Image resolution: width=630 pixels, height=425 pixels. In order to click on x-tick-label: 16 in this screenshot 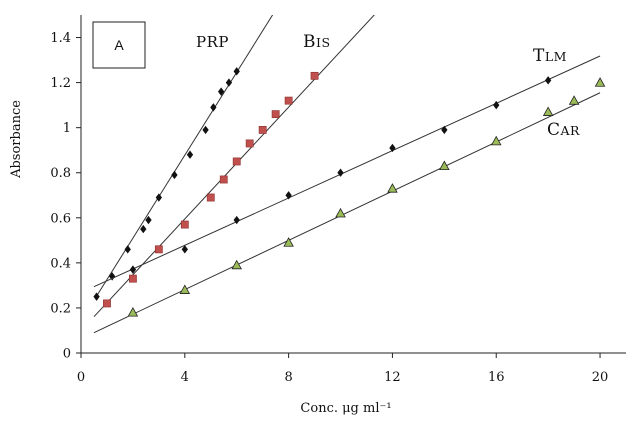, I will do `click(496, 377)`.